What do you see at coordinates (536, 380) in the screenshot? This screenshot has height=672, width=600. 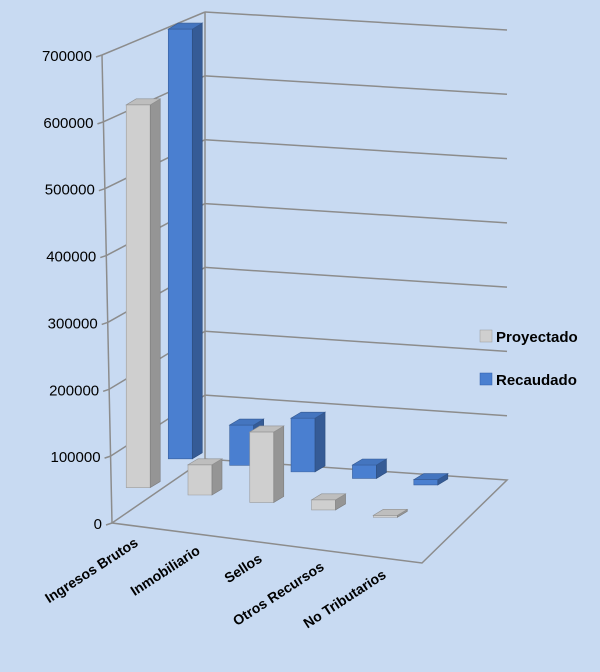 I see `legend-label-recaudado: Recaudado` at bounding box center [536, 380].